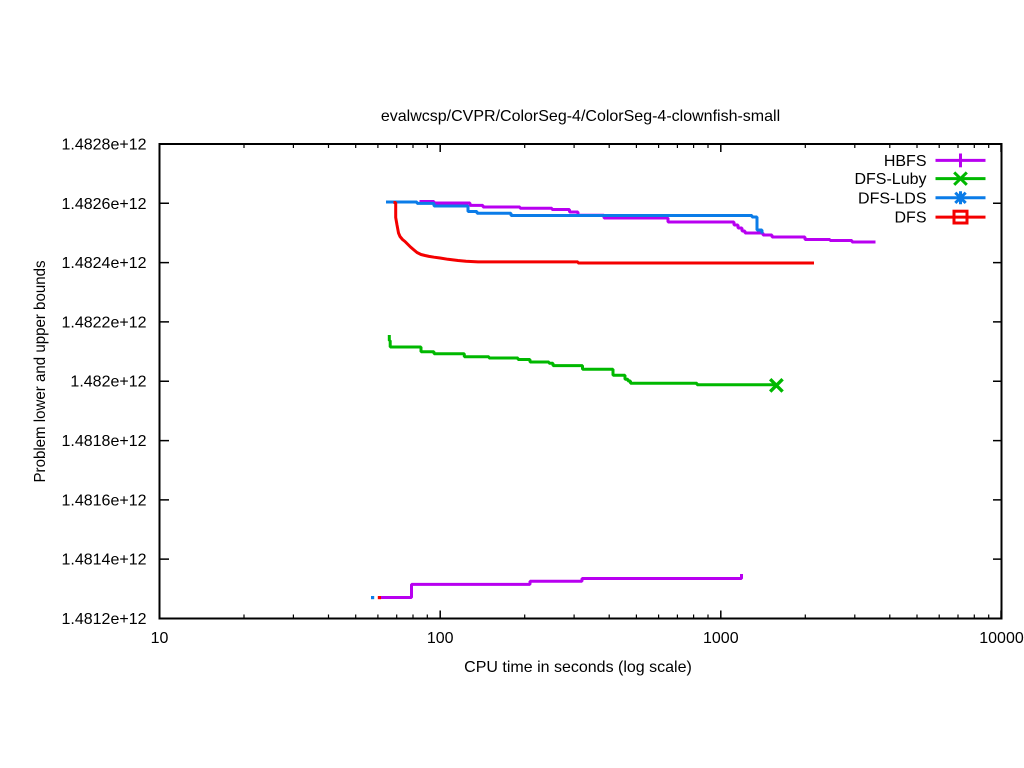  What do you see at coordinates (905, 161) in the screenshot?
I see `svg-text: HBFS` at bounding box center [905, 161].